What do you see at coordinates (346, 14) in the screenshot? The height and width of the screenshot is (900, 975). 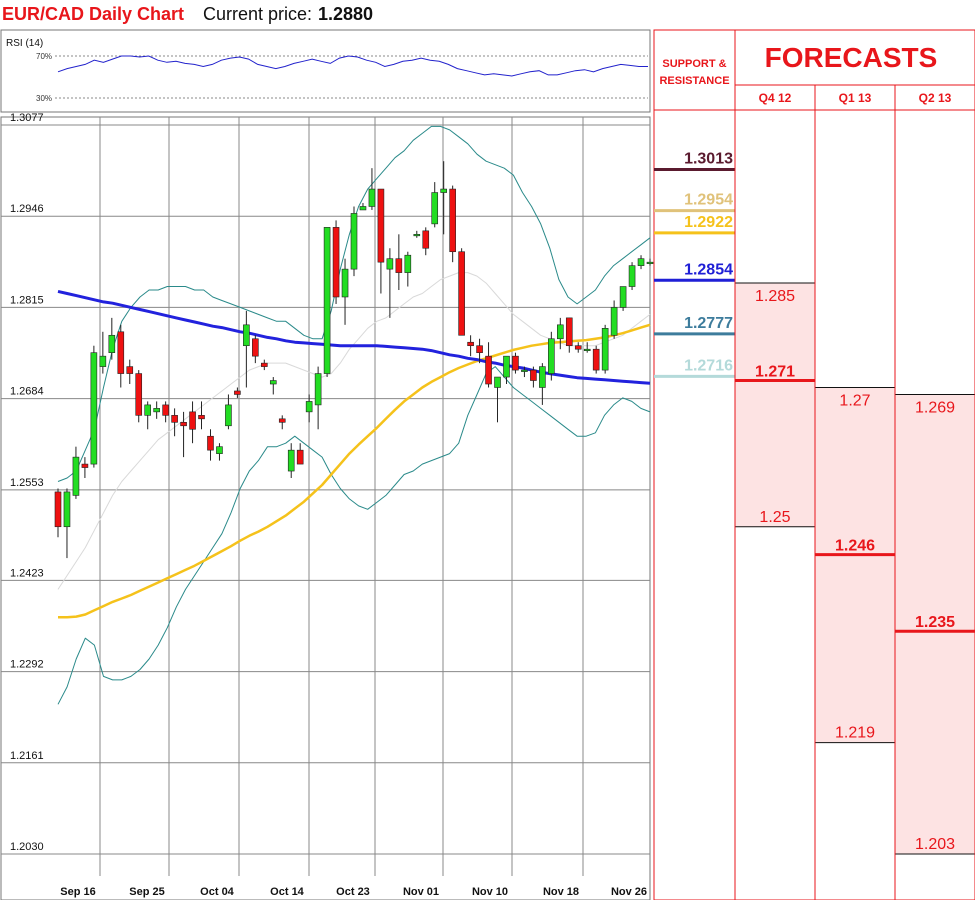 I see `current-price-value: 1.2880` at bounding box center [346, 14].